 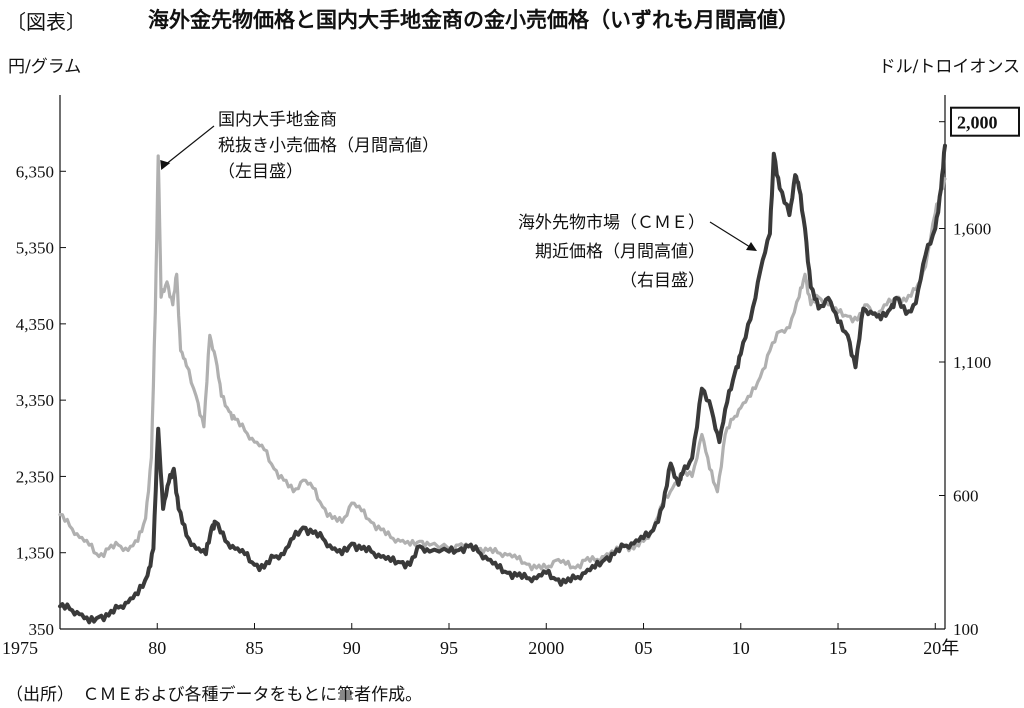 What do you see at coordinates (966, 496) in the screenshot?
I see `right-tick-label: 600` at bounding box center [966, 496].